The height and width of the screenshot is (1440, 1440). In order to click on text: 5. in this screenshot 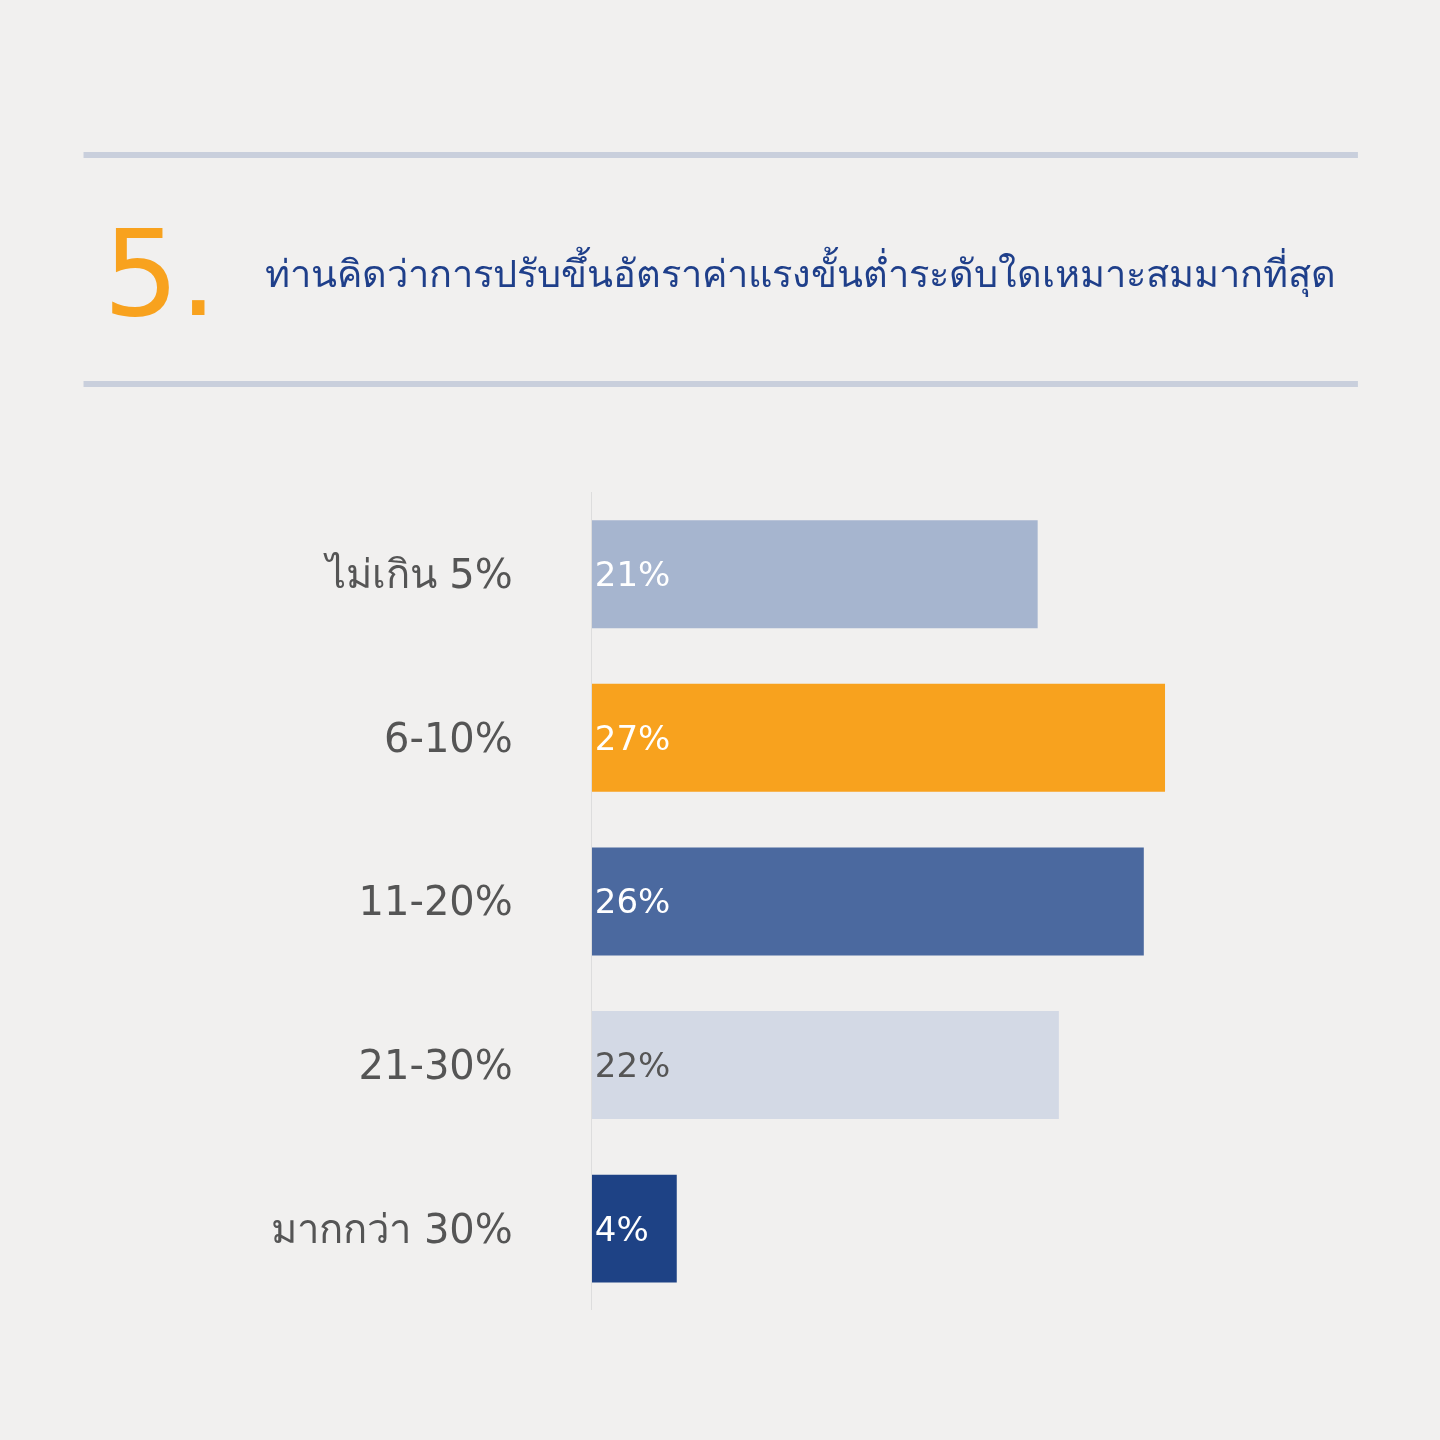, I will do `click(160, 273)`.